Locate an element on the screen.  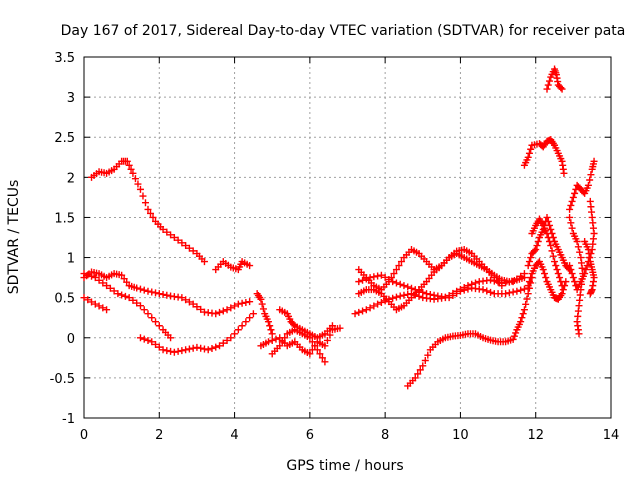
y-tick-label: 0 is located at coordinates (71, 339).